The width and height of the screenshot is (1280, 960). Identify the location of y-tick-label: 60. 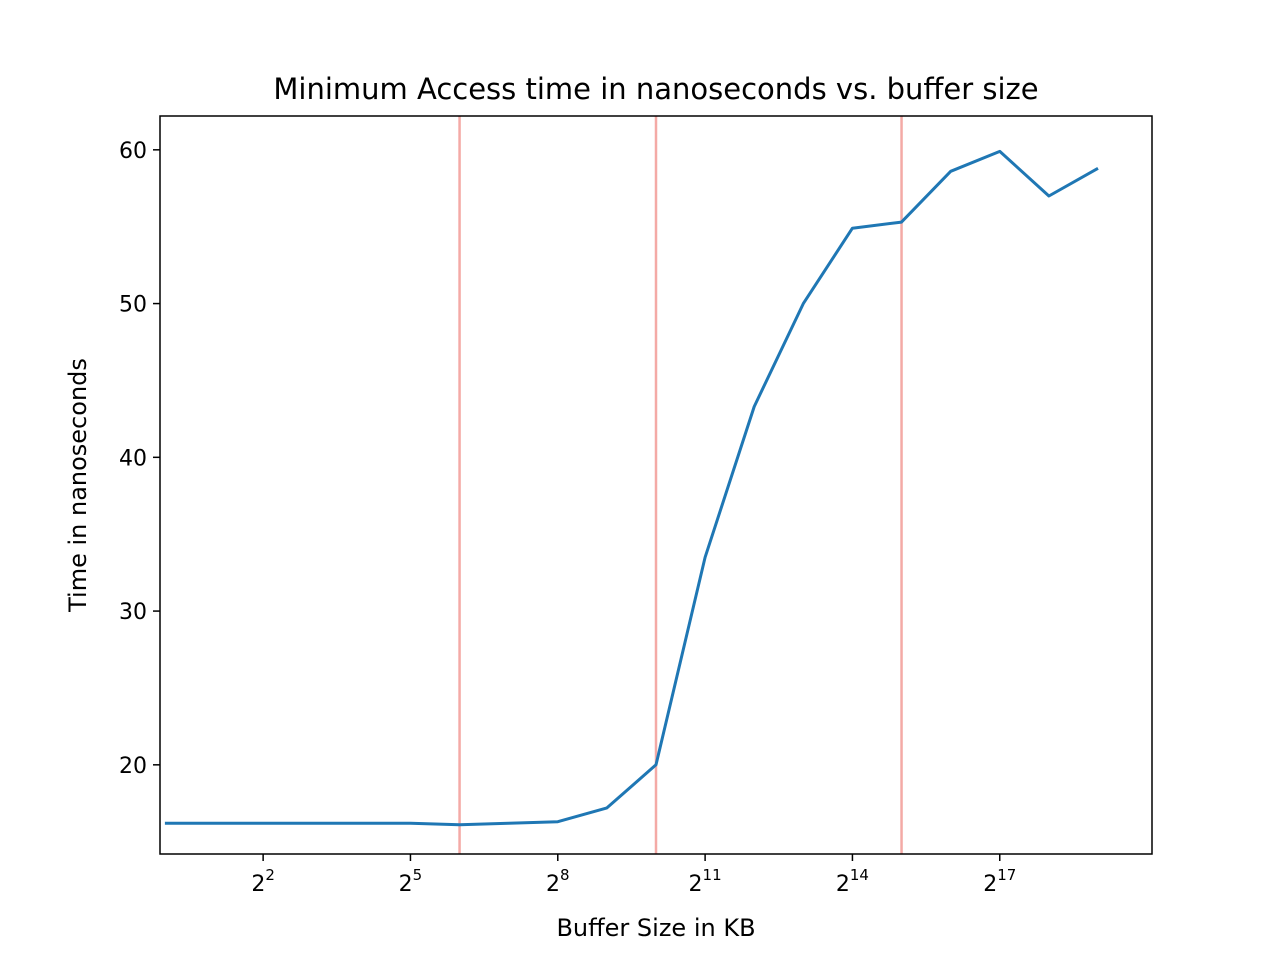
(133, 151).